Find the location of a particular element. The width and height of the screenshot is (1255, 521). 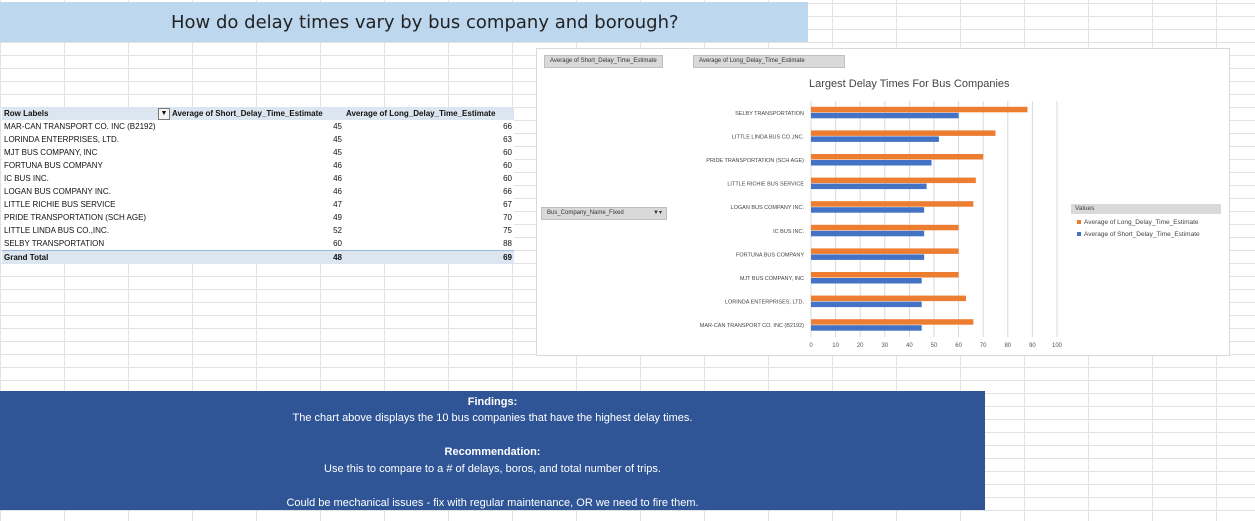

company-cell: MAR-CAN TRANSPORT CO. INC (B2192) is located at coordinates (80, 126).